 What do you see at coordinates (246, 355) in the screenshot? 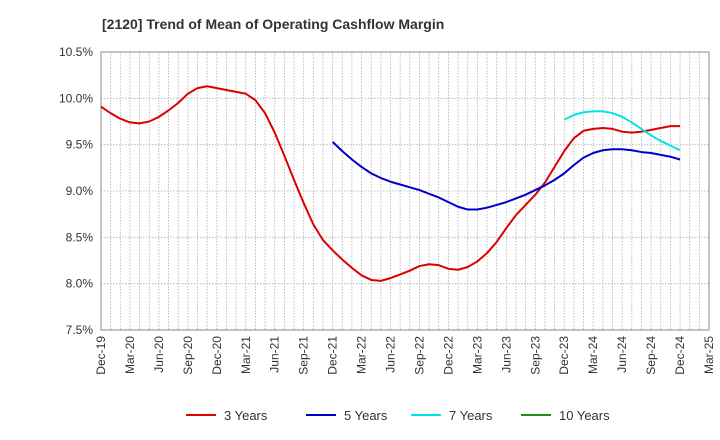
I see `x-tick-label: Mar-21` at bounding box center [246, 355].